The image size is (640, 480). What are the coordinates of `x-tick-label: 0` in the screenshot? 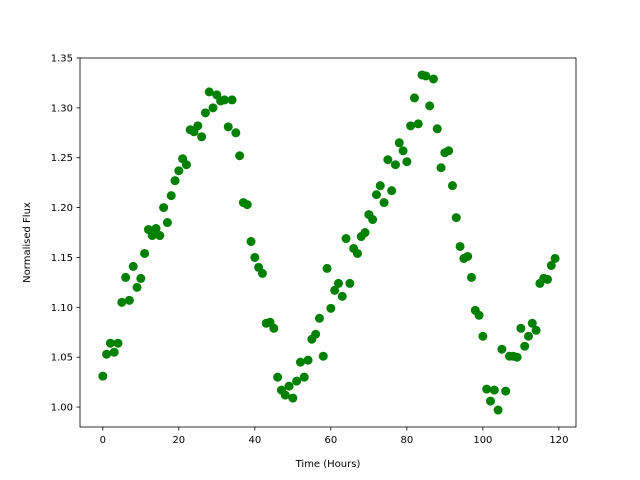 It's located at (103, 440).